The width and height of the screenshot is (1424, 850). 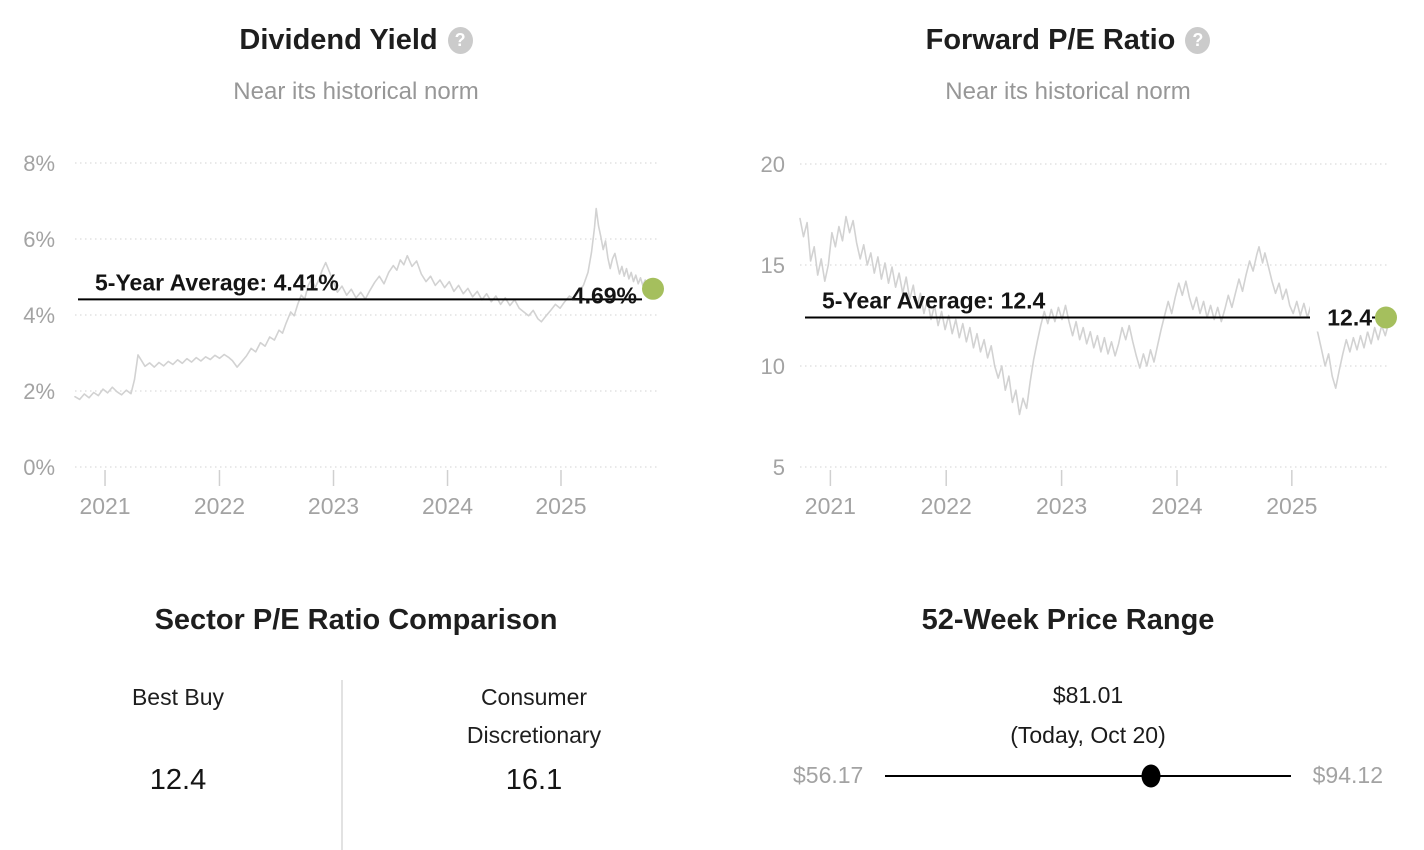 I want to click on price-range-track: $81.01 (Today, Oct 20), so click(x=1088, y=734).